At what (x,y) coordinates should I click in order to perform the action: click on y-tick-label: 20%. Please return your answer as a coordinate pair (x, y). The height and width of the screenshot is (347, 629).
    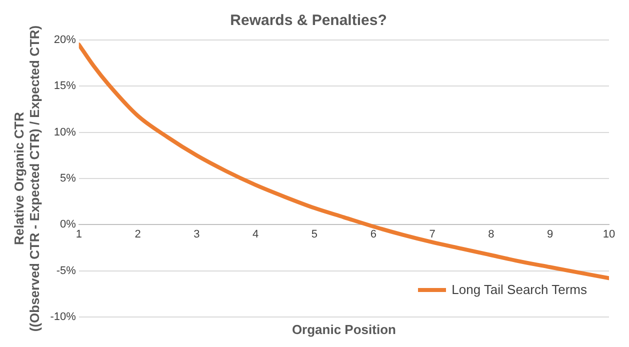
    Looking at the image, I should click on (65, 40).